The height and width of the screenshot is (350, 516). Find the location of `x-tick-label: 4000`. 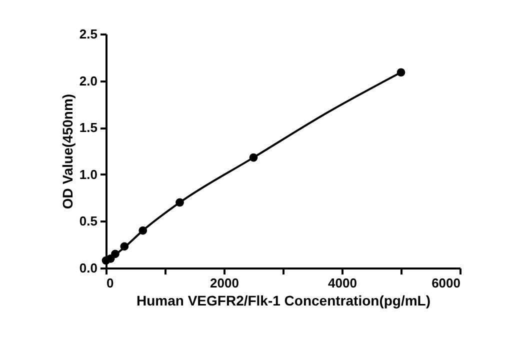

x-tick-label: 4000 is located at coordinates (342, 283).